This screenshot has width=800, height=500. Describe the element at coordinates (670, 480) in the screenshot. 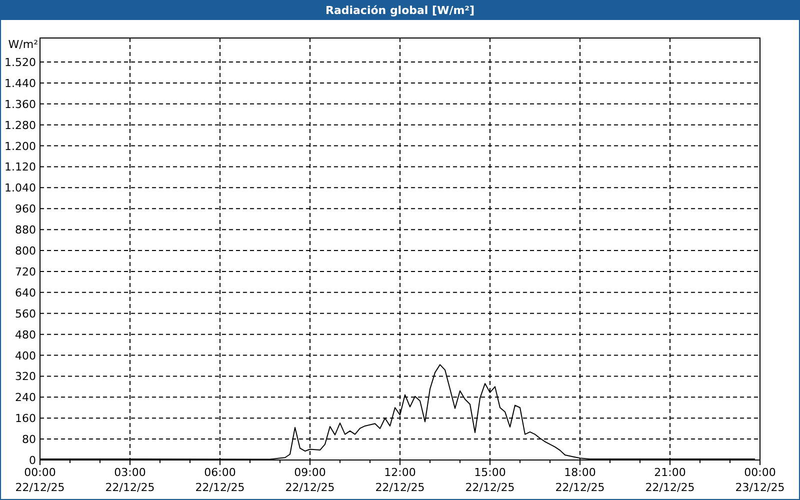

I see `x-tick-label: 21:00 22/12/25` at that location.